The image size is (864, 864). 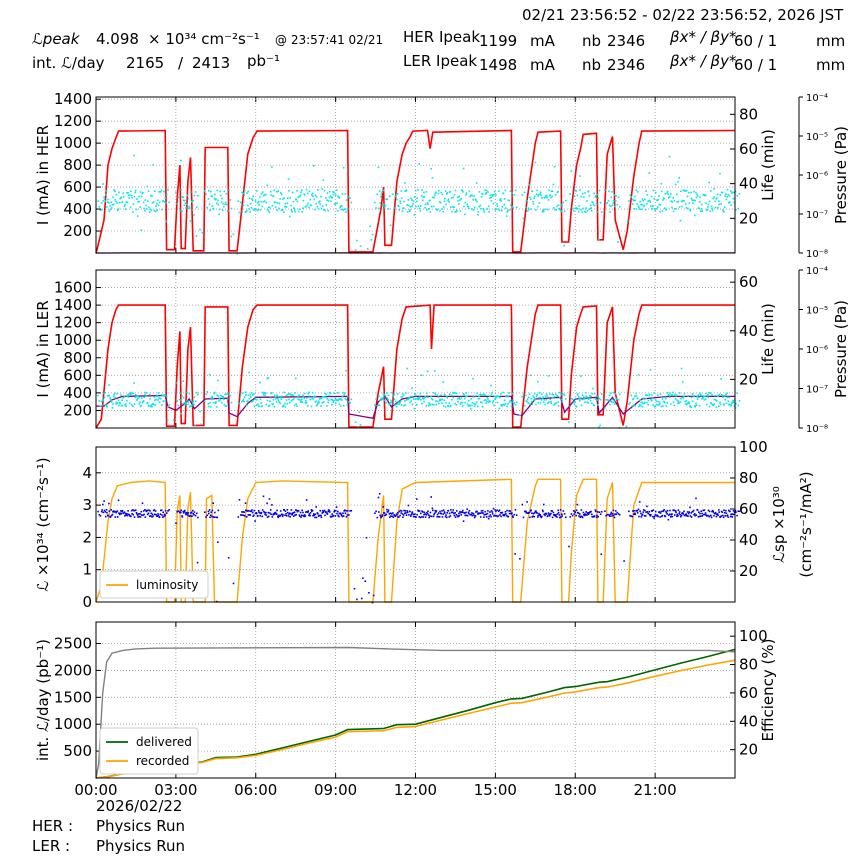 I want to click on x-tick-label: 03:00, so click(x=175, y=790).